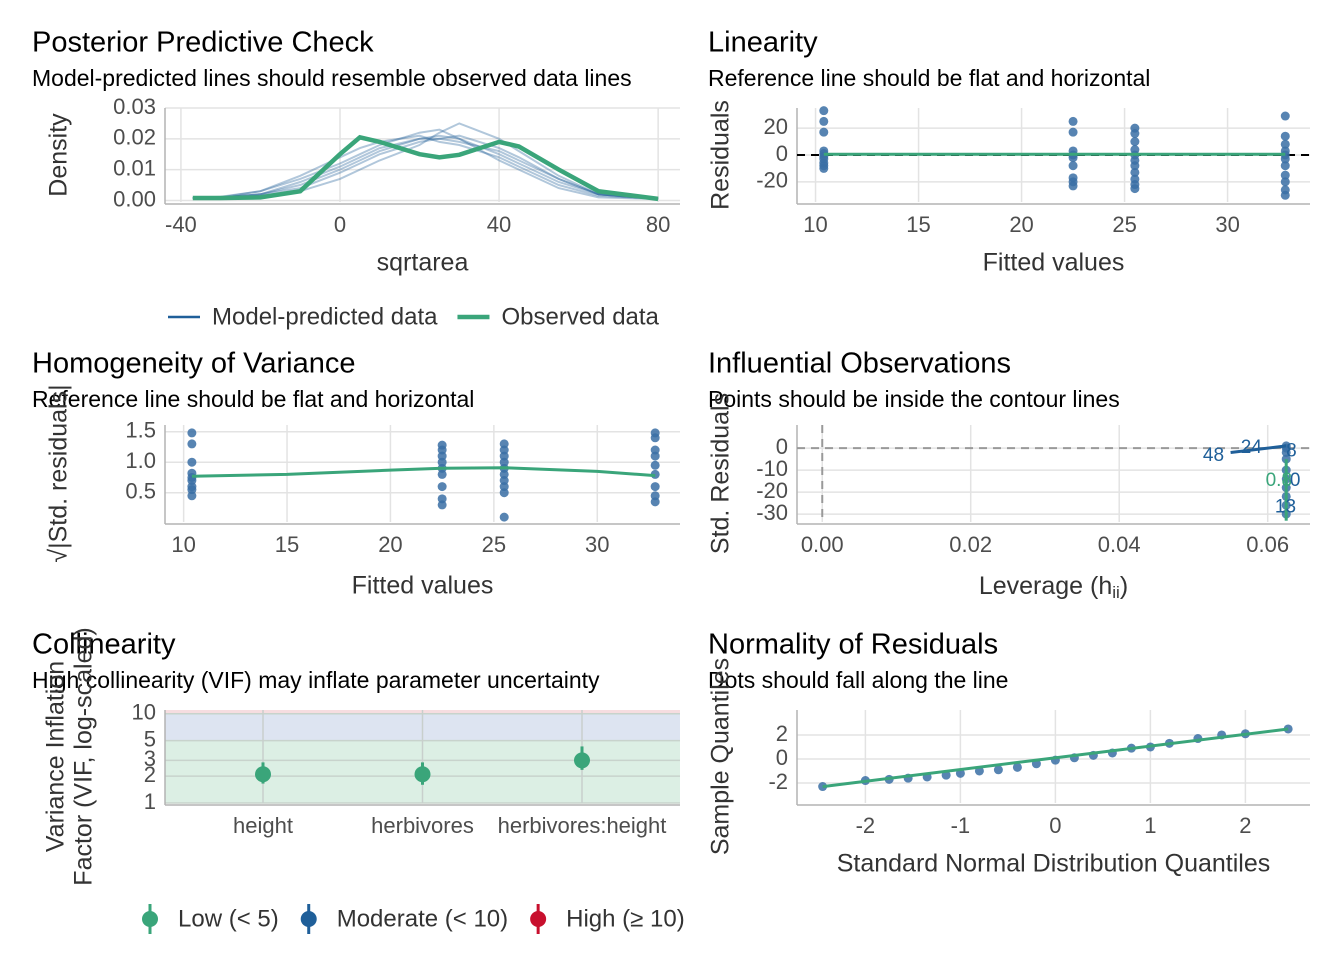 The image size is (1344, 960). I want to click on y-tick-label: 5, so click(150, 738).